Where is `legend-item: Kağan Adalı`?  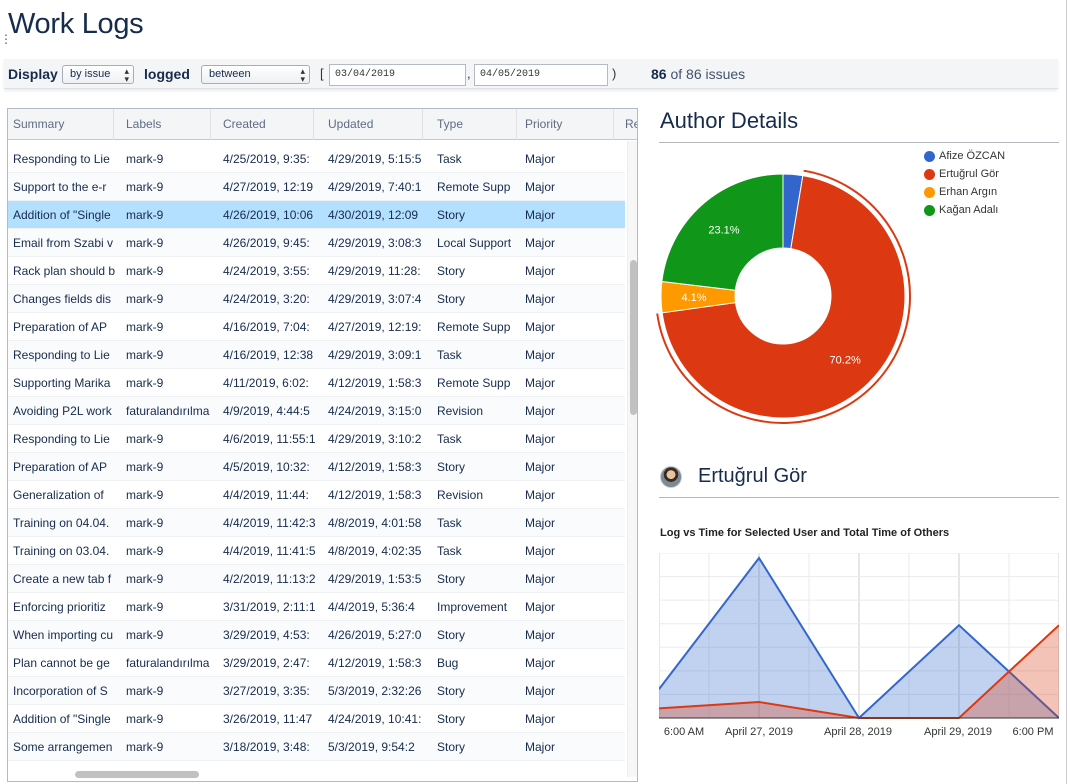
legend-item: Kağan Adalı is located at coordinates (964, 211).